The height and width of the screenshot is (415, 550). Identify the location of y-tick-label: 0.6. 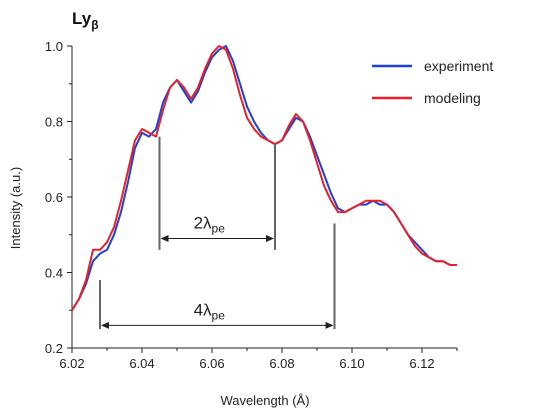
(54, 197).